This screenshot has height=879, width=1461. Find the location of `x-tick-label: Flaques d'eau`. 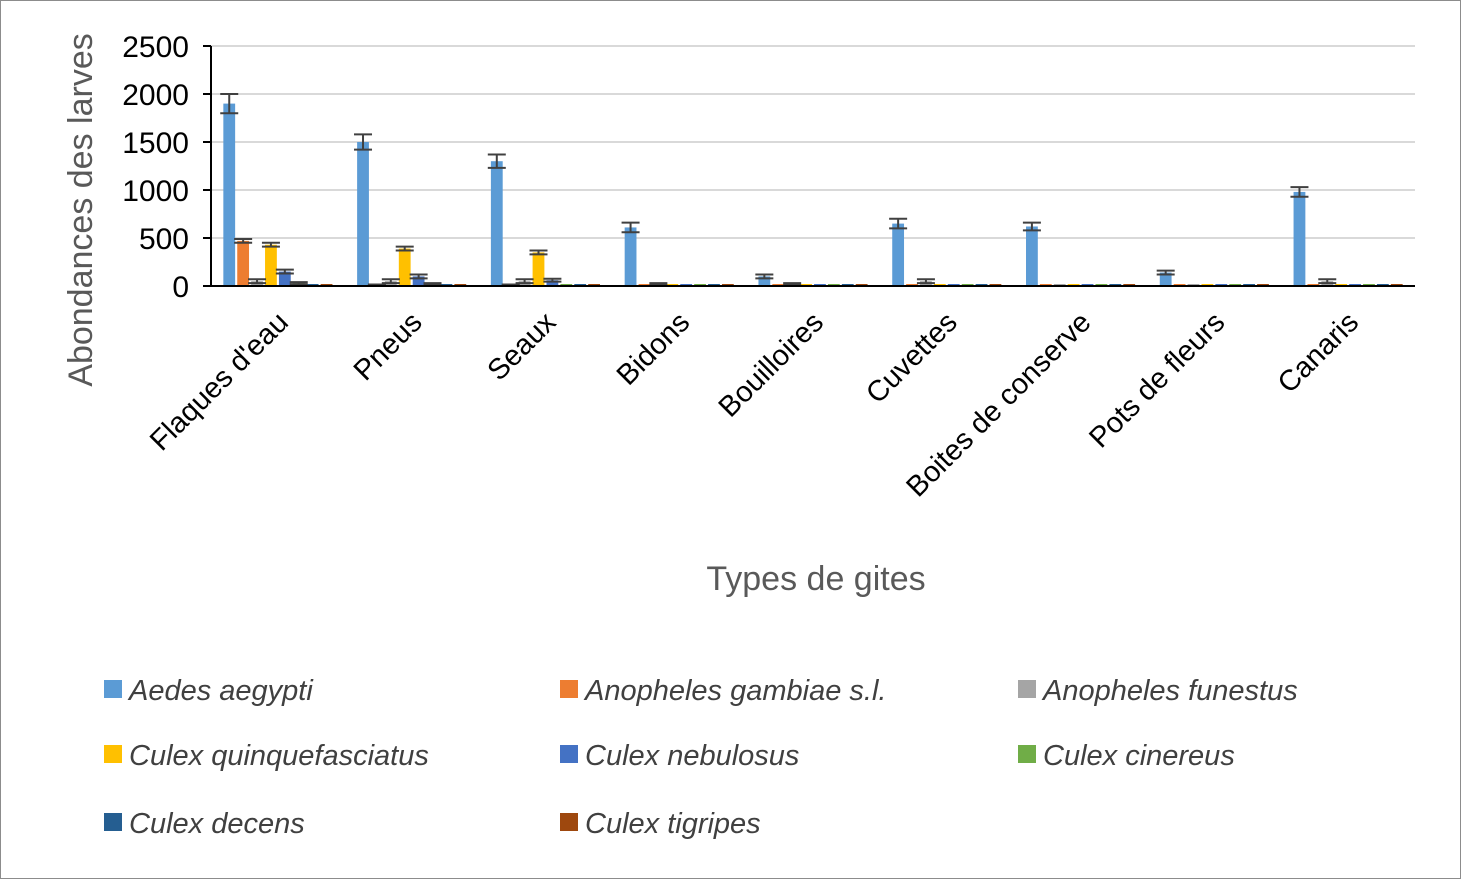

x-tick-label: Flaques d'eau is located at coordinates (219, 381).